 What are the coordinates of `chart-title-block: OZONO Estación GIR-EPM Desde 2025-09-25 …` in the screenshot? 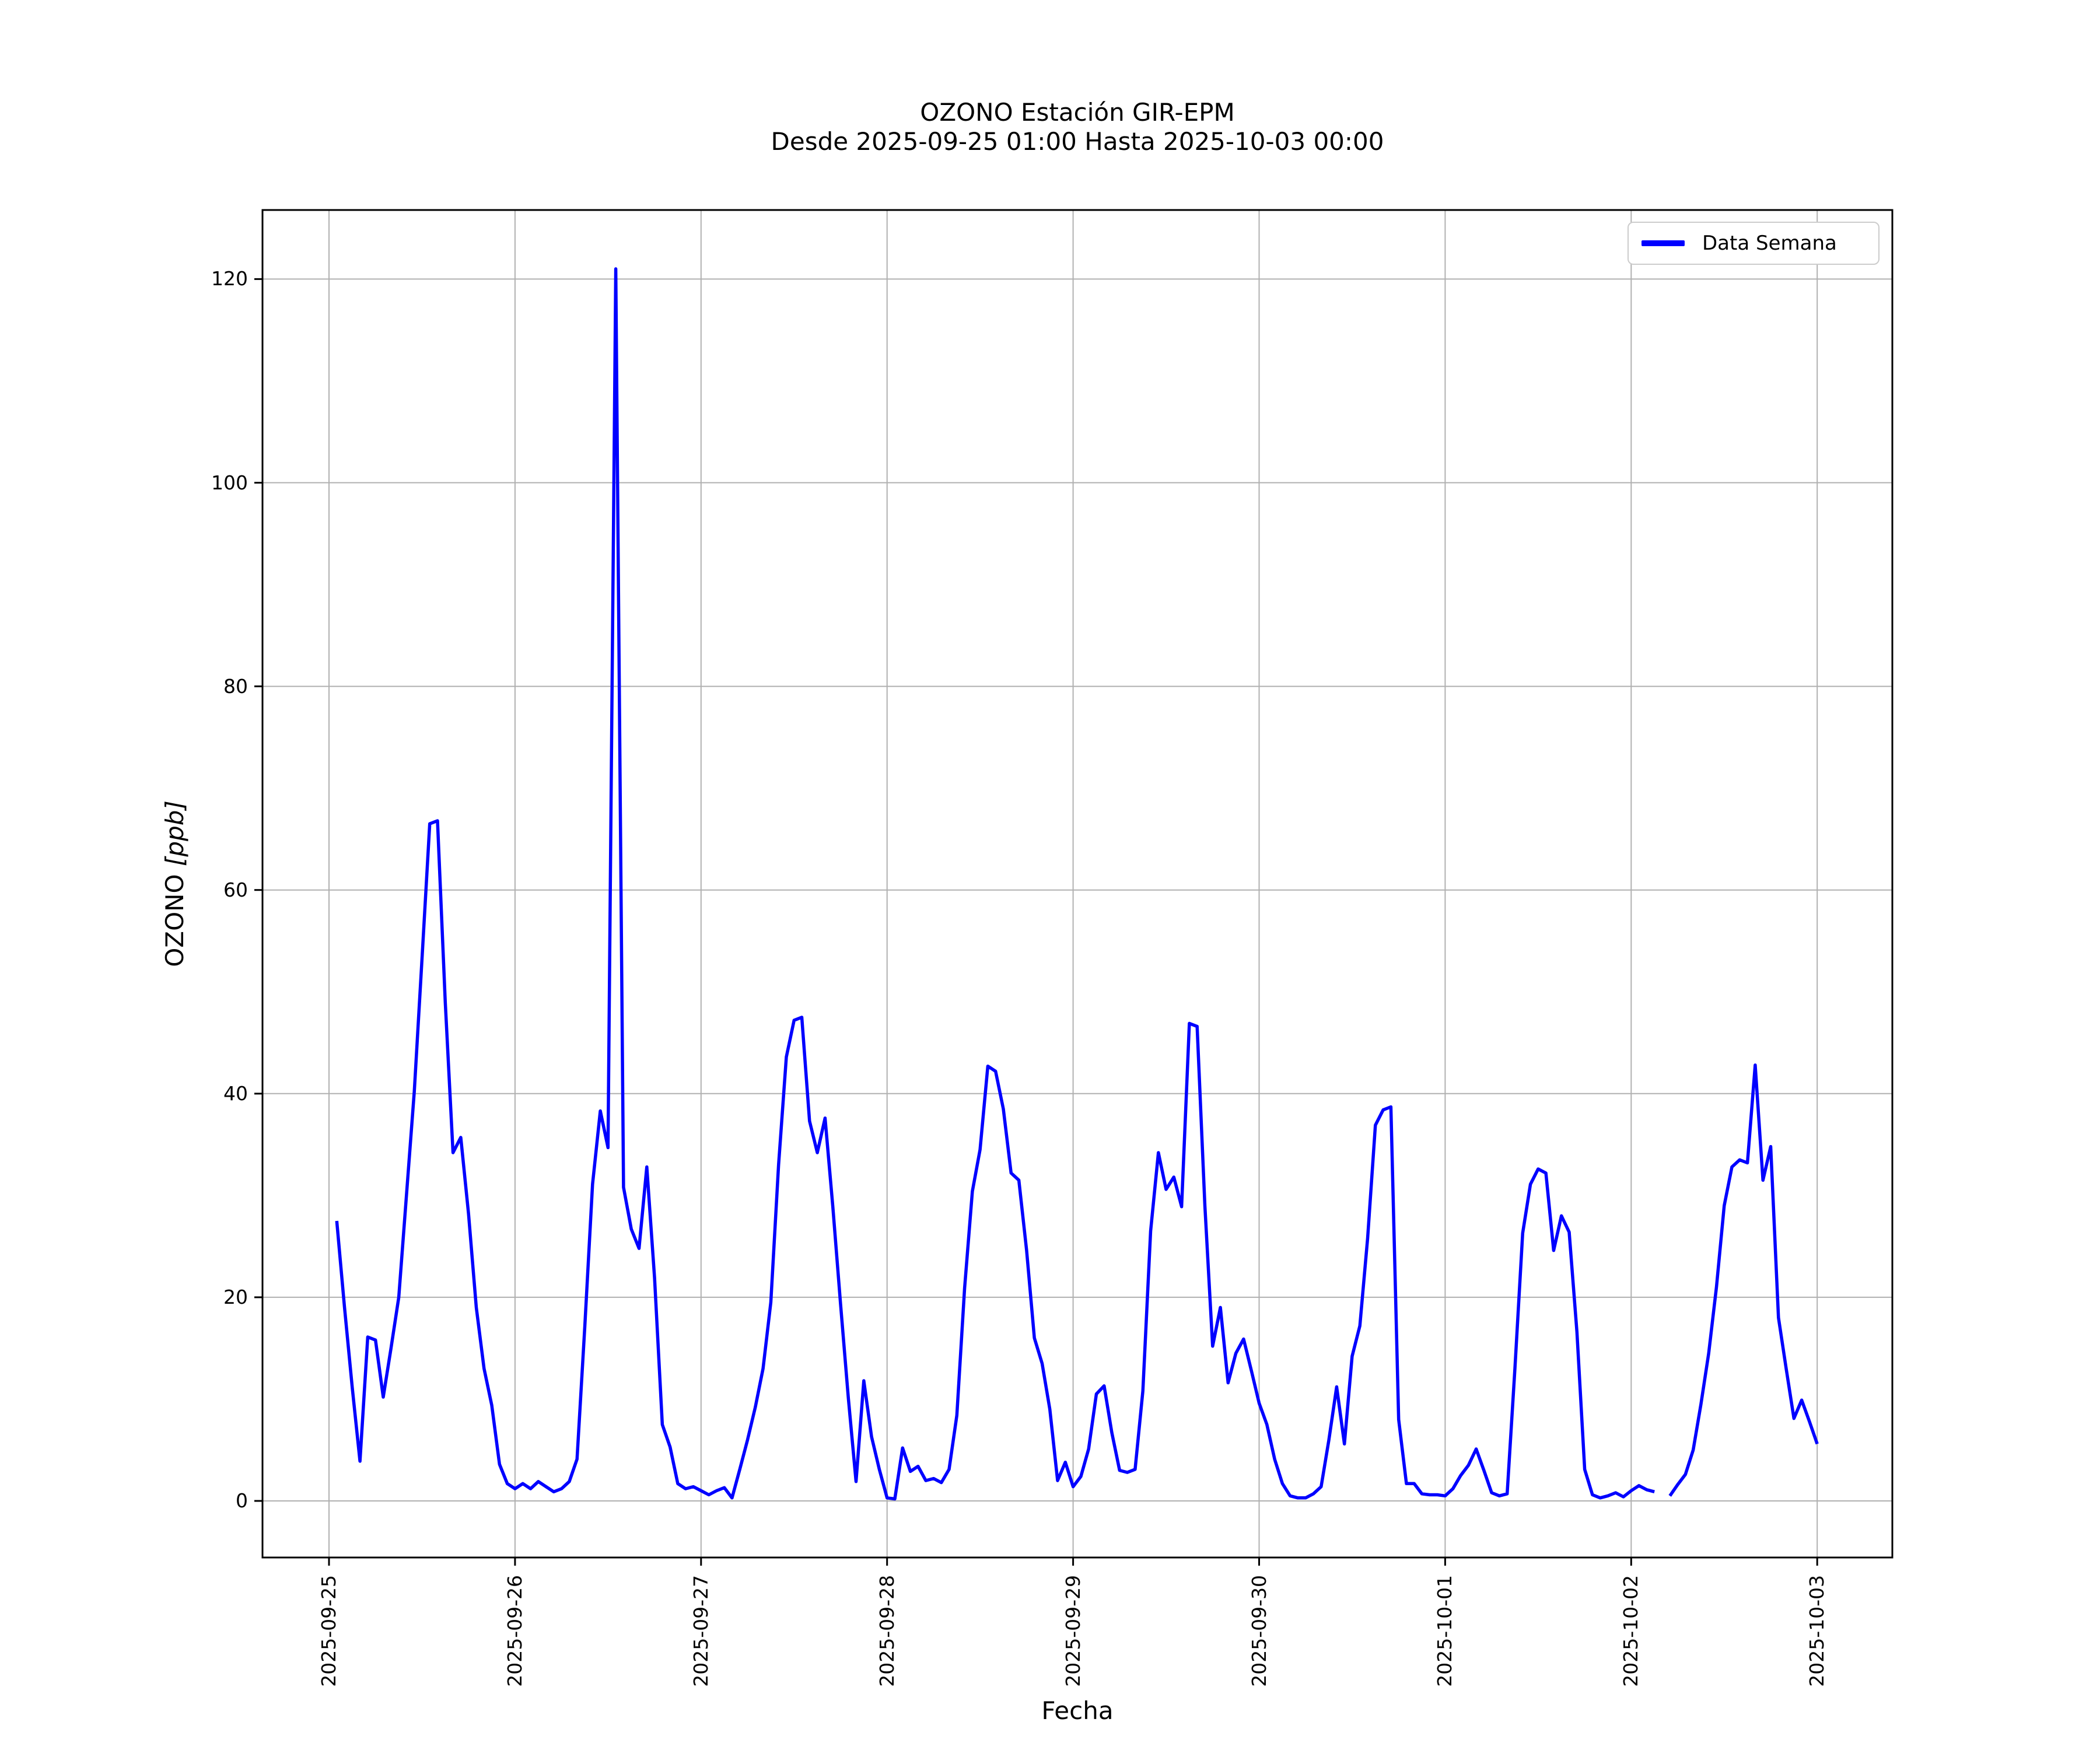 It's located at (1077, 127).